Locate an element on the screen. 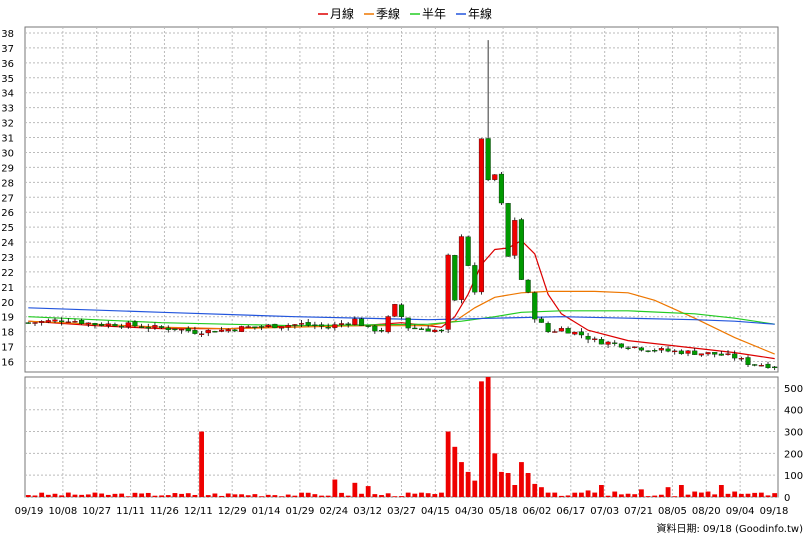  price-tick-label: 27 is located at coordinates (7, 198).